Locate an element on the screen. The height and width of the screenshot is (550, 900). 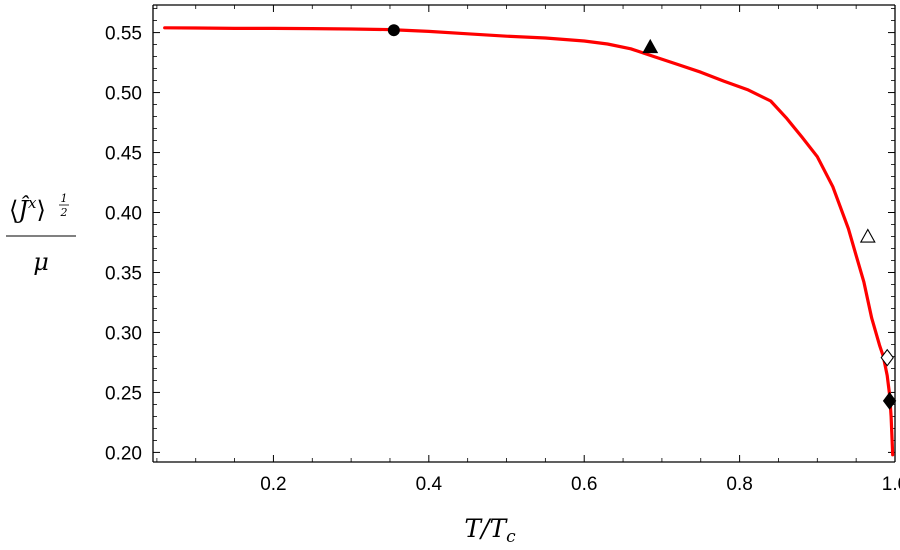
y-tick-label: 0.30 is located at coordinates (123, 333).